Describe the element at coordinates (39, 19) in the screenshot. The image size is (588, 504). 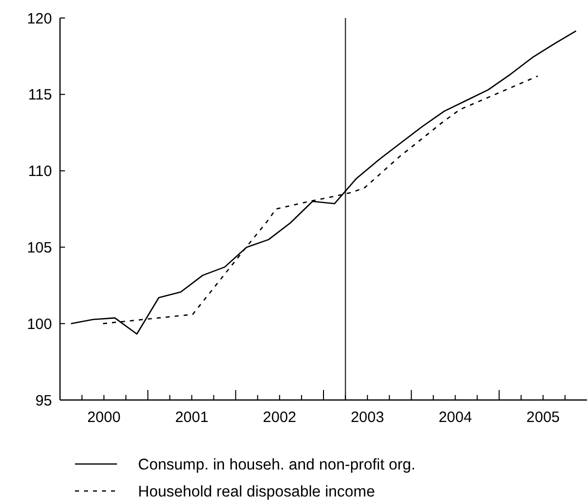
I see `y-tick-label: 120` at that location.